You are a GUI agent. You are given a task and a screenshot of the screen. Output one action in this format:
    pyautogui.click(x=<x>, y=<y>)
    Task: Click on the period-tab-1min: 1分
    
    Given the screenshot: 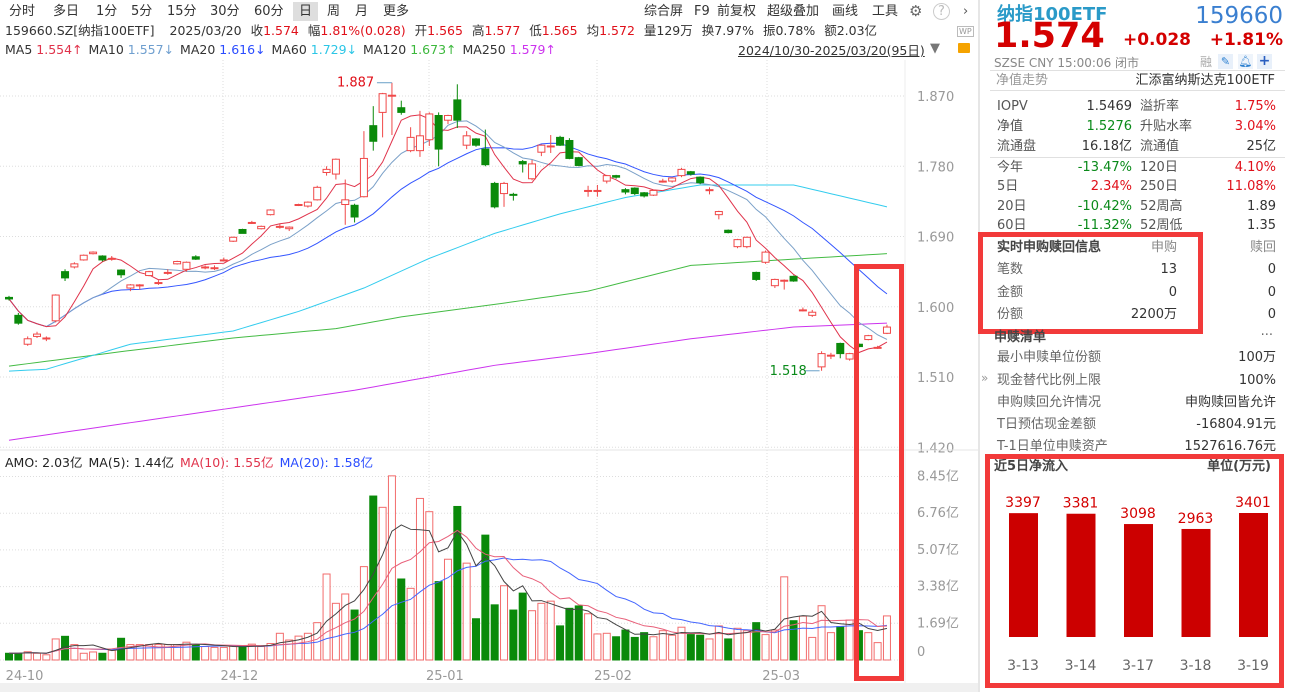 What is the action you would take?
    pyautogui.click(x=107, y=11)
    